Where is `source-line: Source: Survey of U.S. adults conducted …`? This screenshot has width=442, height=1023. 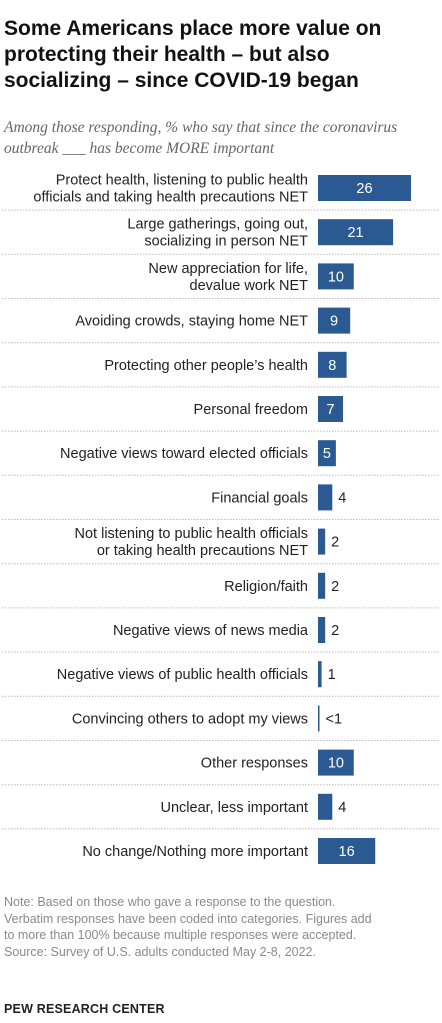
source-line: Source: Survey of U.S. adults conducted … is located at coordinates (160, 951).